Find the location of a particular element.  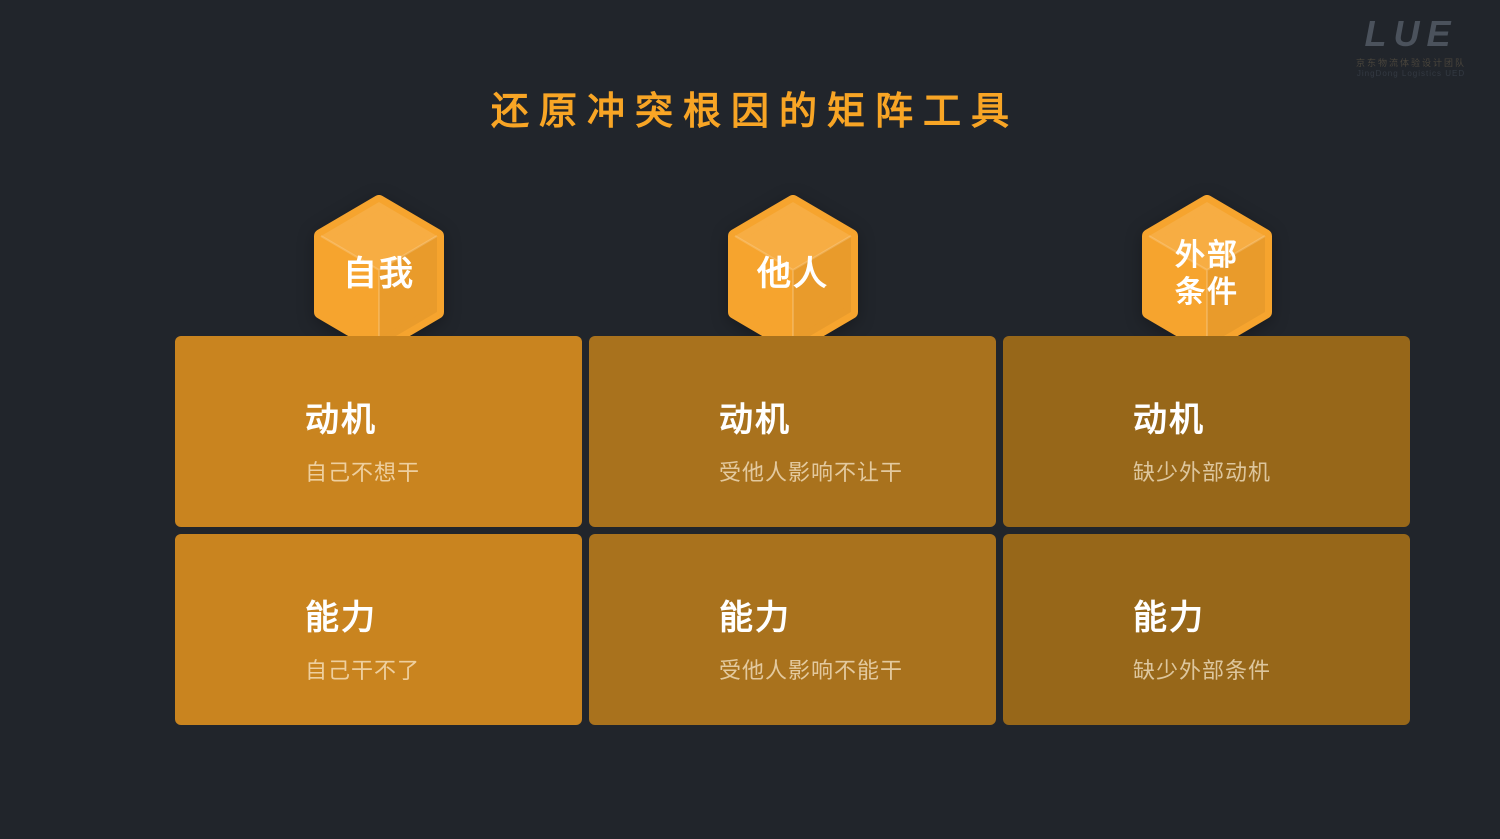

badge-external-label: 外部 条件 is located at coordinates (1207, 274).